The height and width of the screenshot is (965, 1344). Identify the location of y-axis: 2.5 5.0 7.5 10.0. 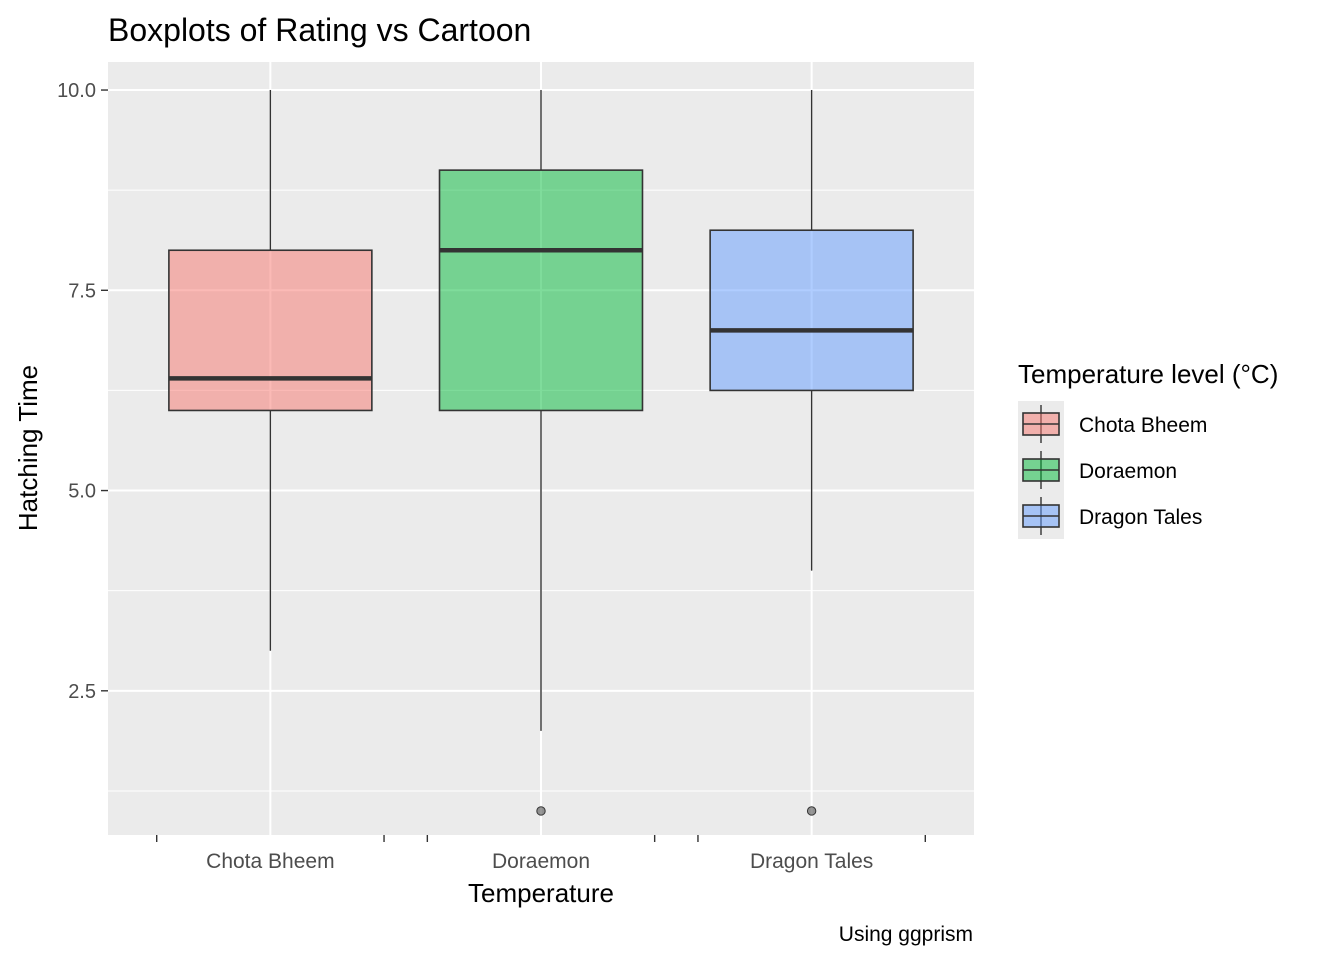
(82, 391).